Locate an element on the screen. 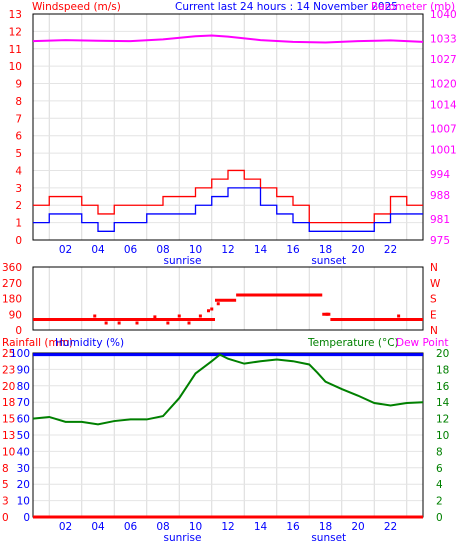 This screenshot has height=546, width=463. climate-x-tick-label: 08 is located at coordinates (162, 527).